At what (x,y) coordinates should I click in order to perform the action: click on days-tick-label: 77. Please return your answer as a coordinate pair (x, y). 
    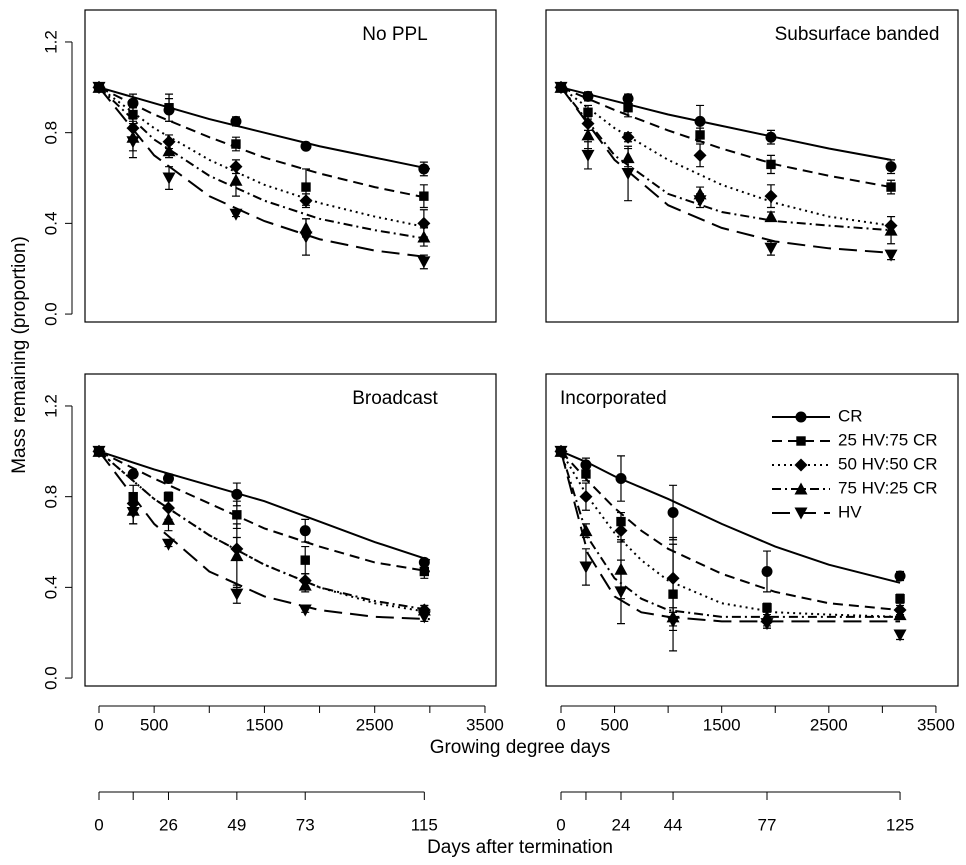
    Looking at the image, I should click on (767, 824).